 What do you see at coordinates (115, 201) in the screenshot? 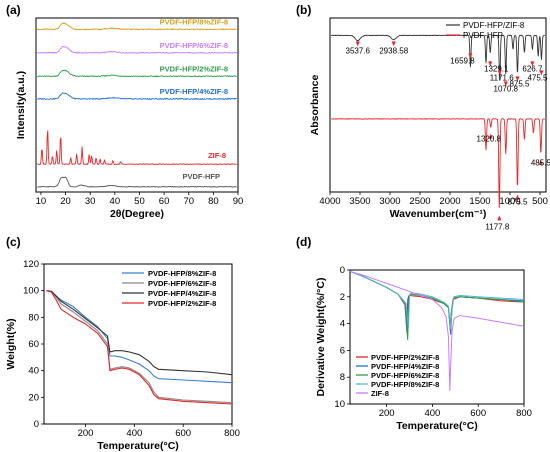
I see `x-tick-label: 40` at bounding box center [115, 201].